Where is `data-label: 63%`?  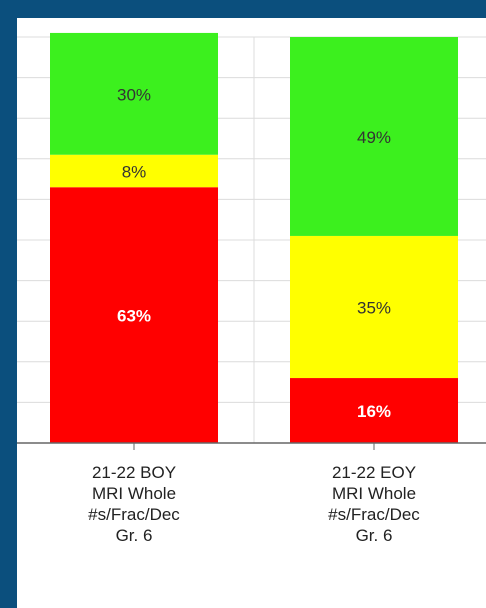 data-label: 63% is located at coordinates (134, 316).